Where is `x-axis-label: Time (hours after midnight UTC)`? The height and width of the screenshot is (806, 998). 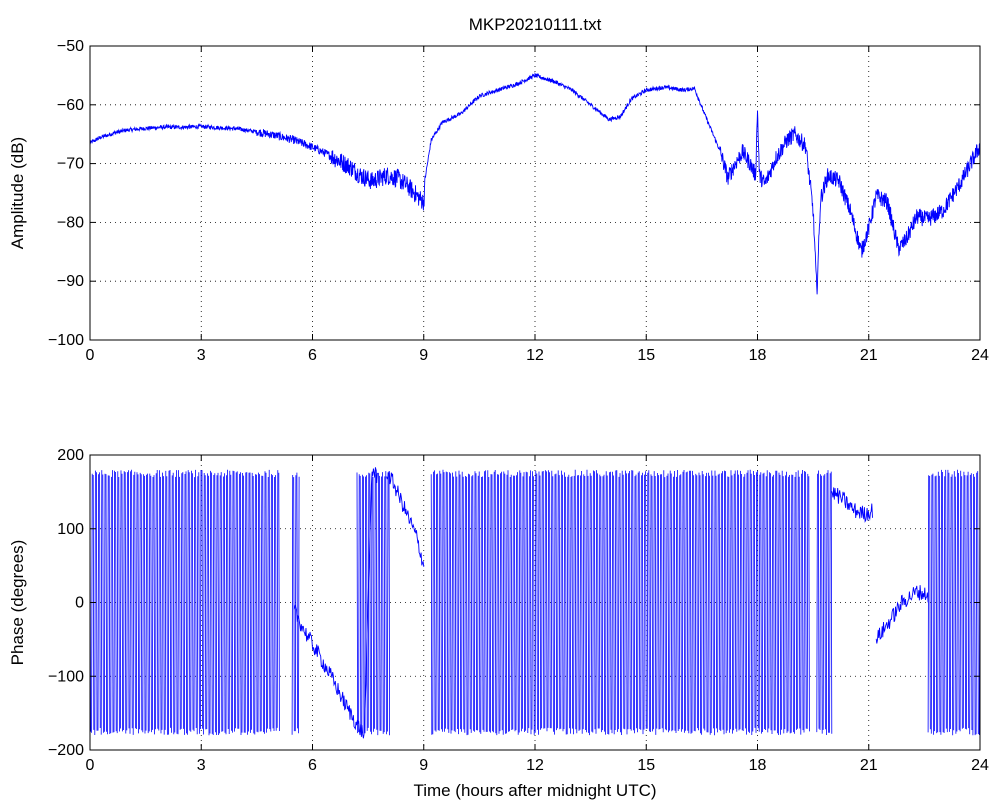
x-axis-label: Time (hours after midnight UTC) is located at coordinates (534, 790).